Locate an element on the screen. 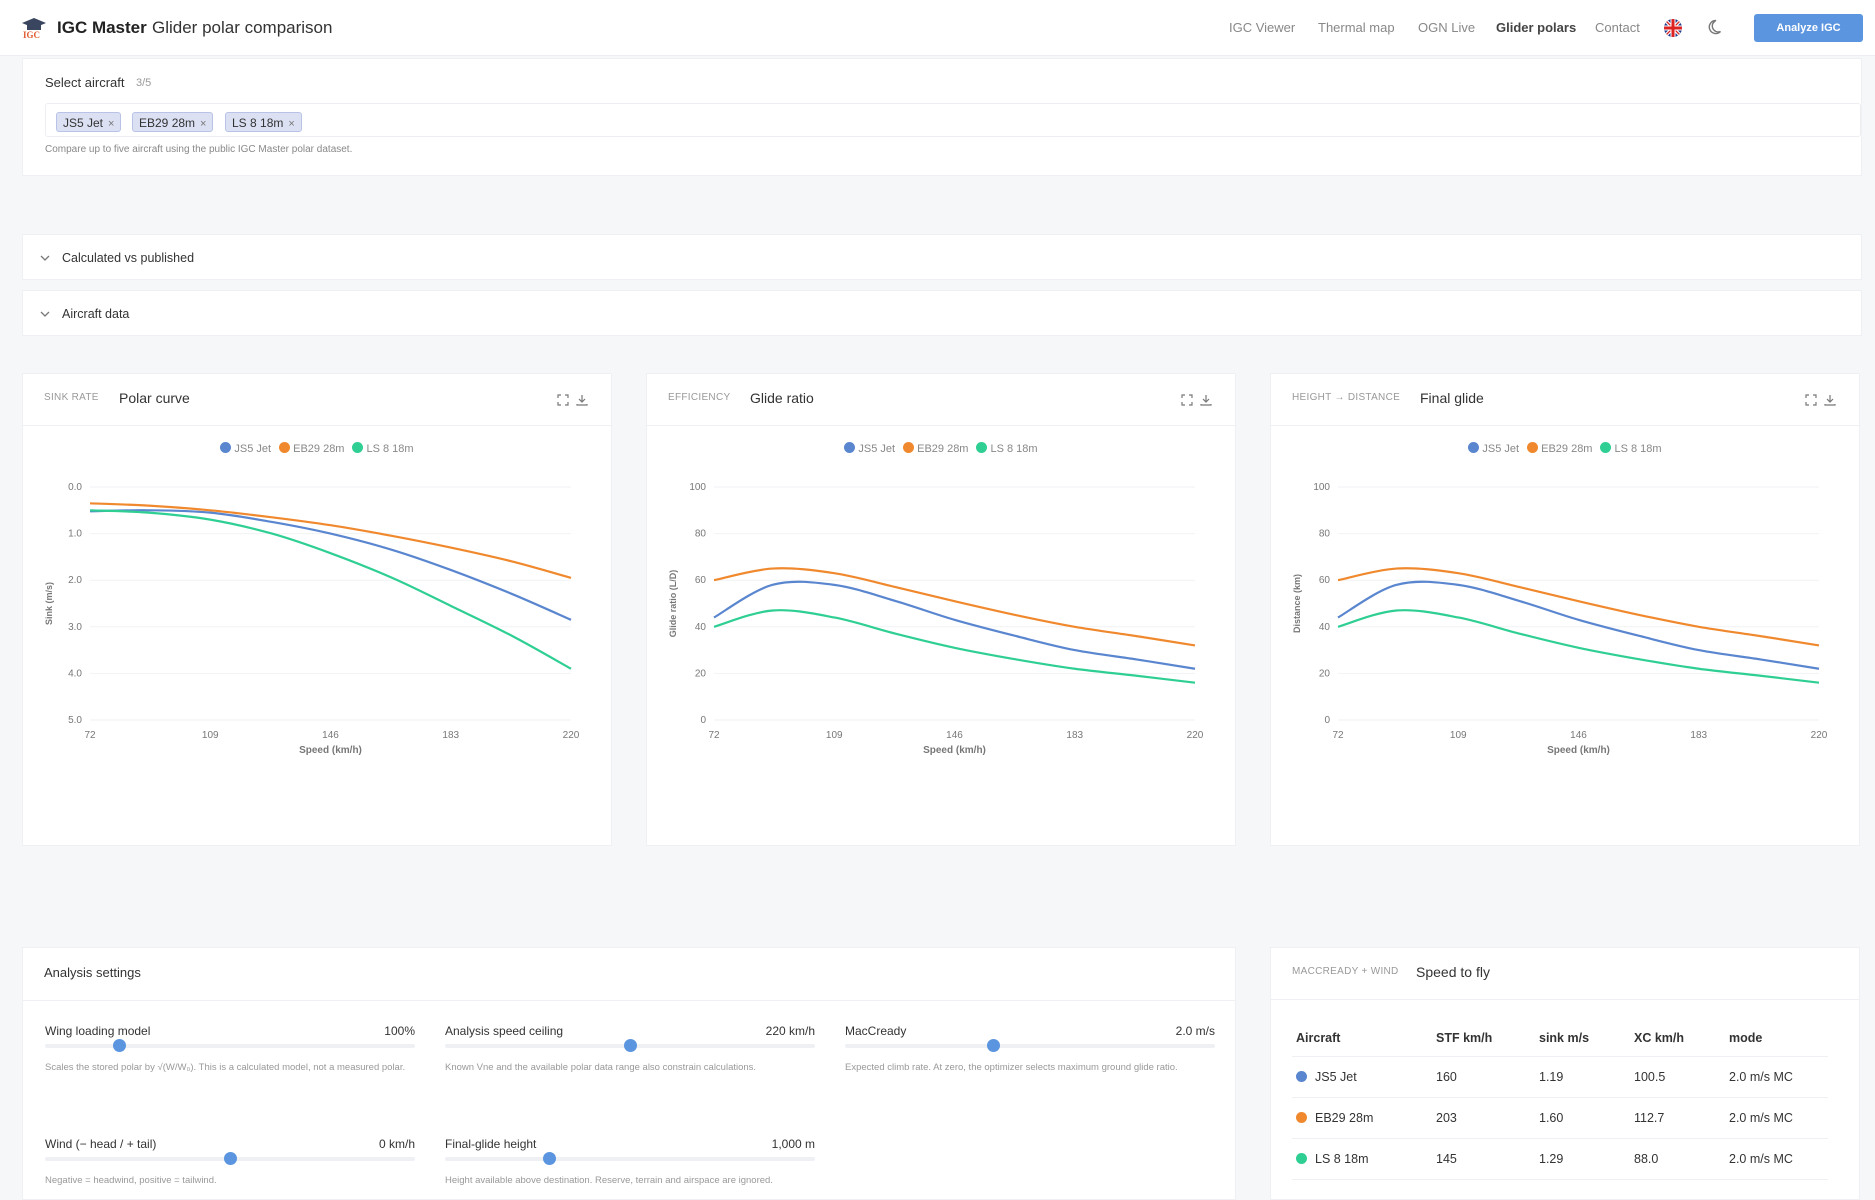 The width and height of the screenshot is (1875, 1200). y-tick-label: 4.0 is located at coordinates (75, 673).